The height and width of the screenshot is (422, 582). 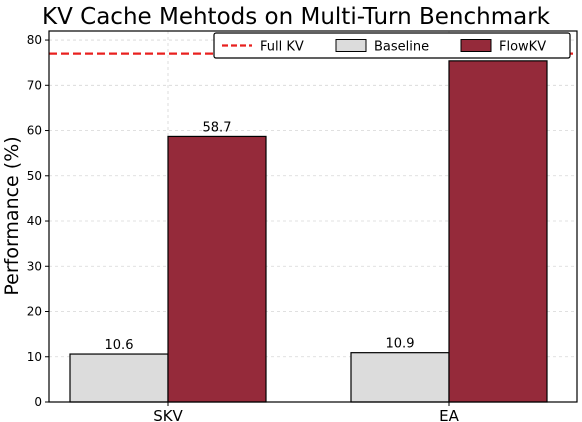 What do you see at coordinates (34, 176) in the screenshot?
I see `y-tick-label: 50` at bounding box center [34, 176].